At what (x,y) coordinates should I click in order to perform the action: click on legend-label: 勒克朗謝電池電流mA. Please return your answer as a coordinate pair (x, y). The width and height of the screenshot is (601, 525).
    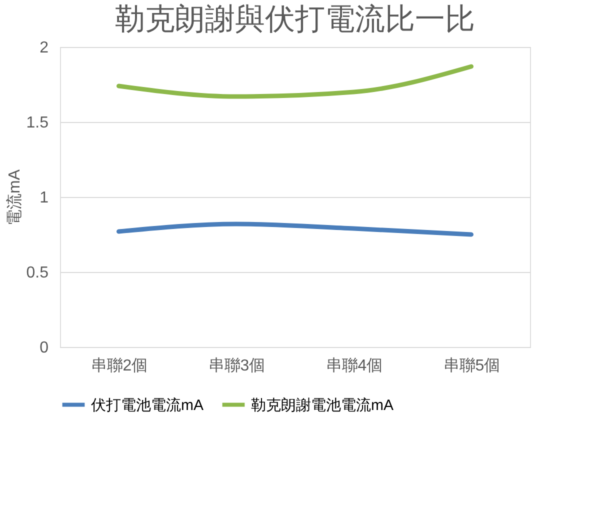
    Looking at the image, I should click on (322, 405).